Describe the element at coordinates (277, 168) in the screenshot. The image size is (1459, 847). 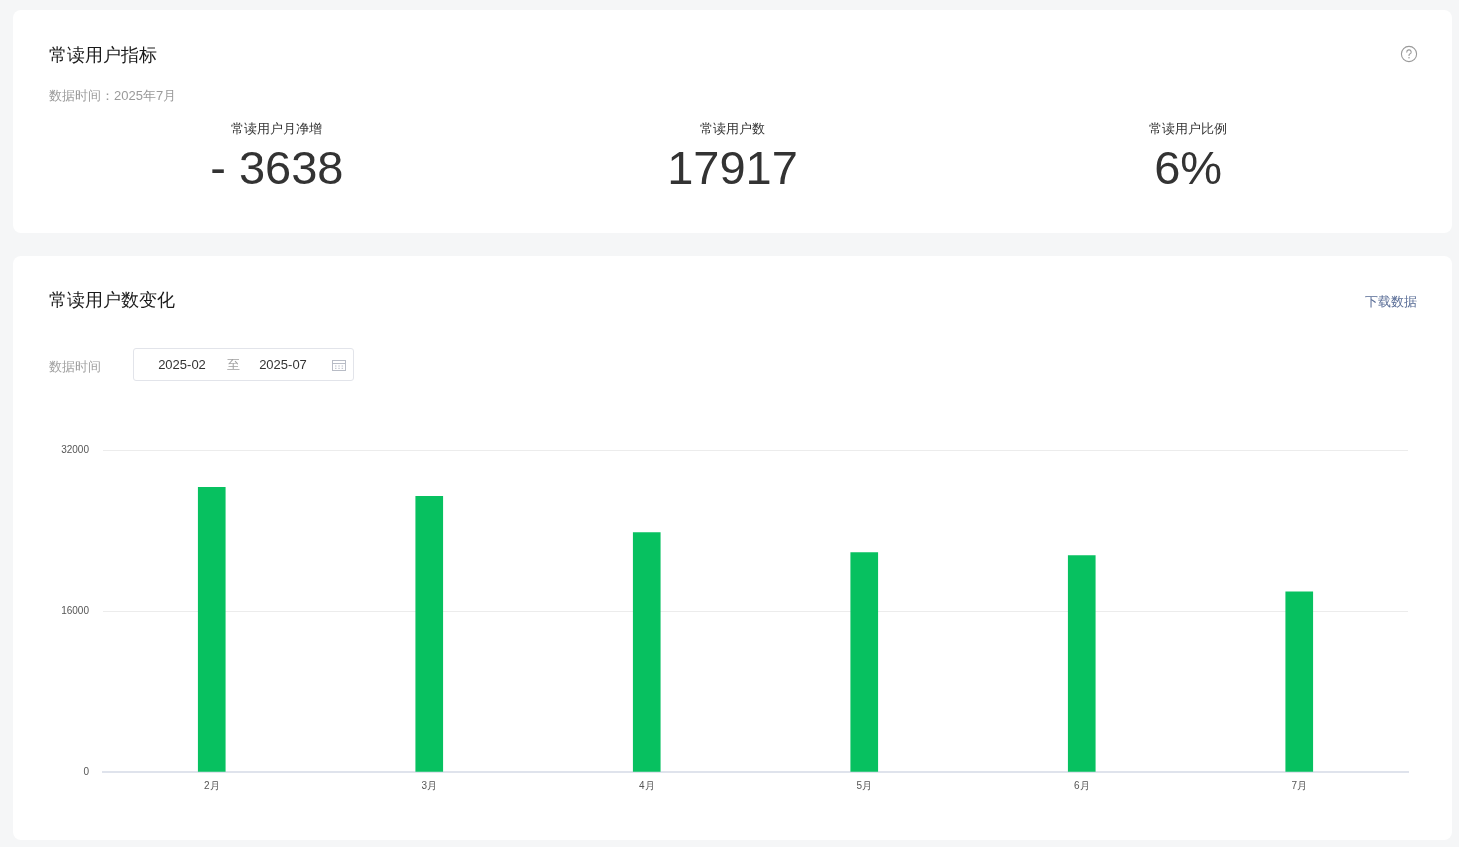
I see `text: - 3638` at that location.